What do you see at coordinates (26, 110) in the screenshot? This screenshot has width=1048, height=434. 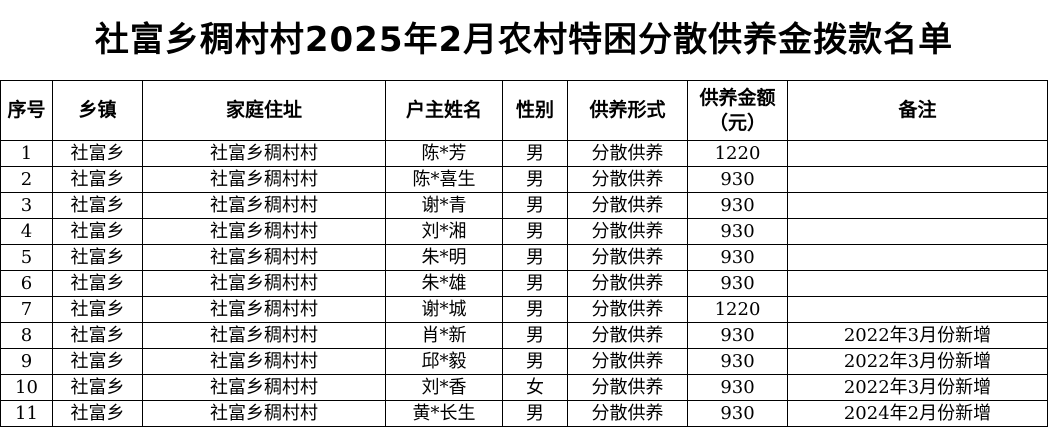 I see `header-seq: 序号` at bounding box center [26, 110].